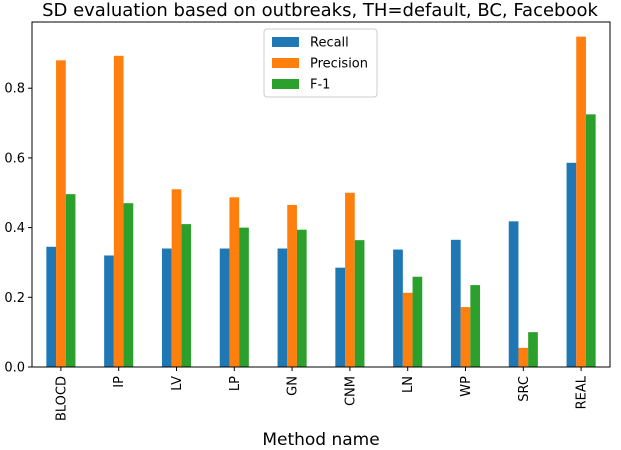 This screenshot has height=450, width=621. Describe the element at coordinates (301, 298) in the screenshot. I see `bar-f1-gn` at that location.